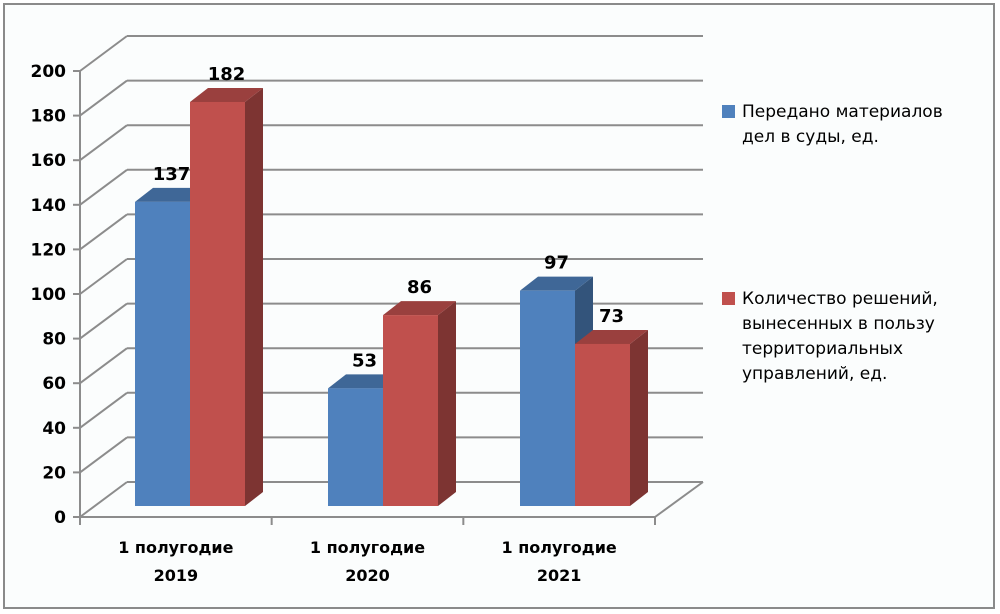 The image size is (1000, 614). I want to click on y-tick-label: 160, so click(49, 161).